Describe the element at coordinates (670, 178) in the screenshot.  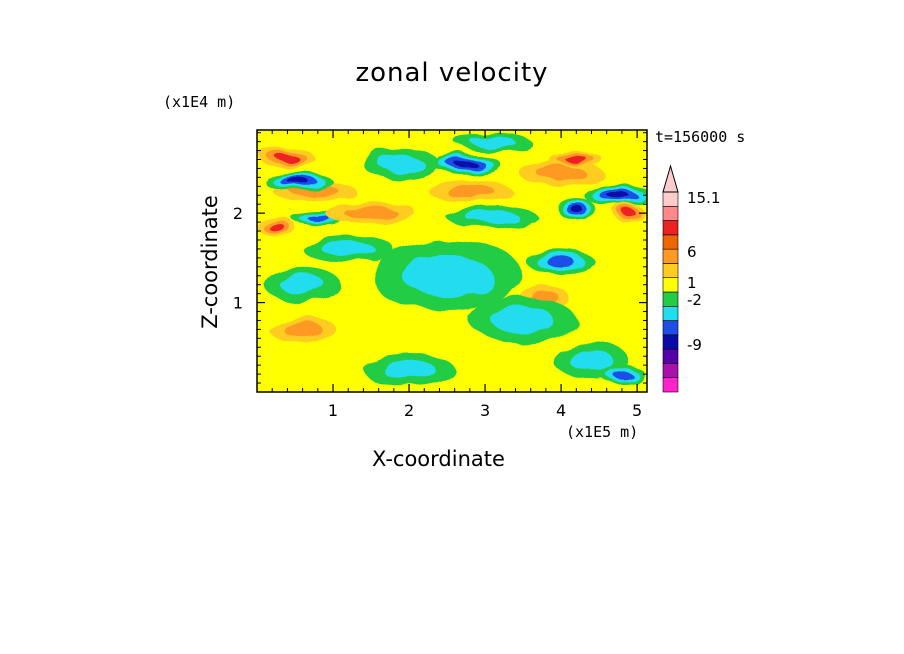
I see `colorbar-arrow` at that location.